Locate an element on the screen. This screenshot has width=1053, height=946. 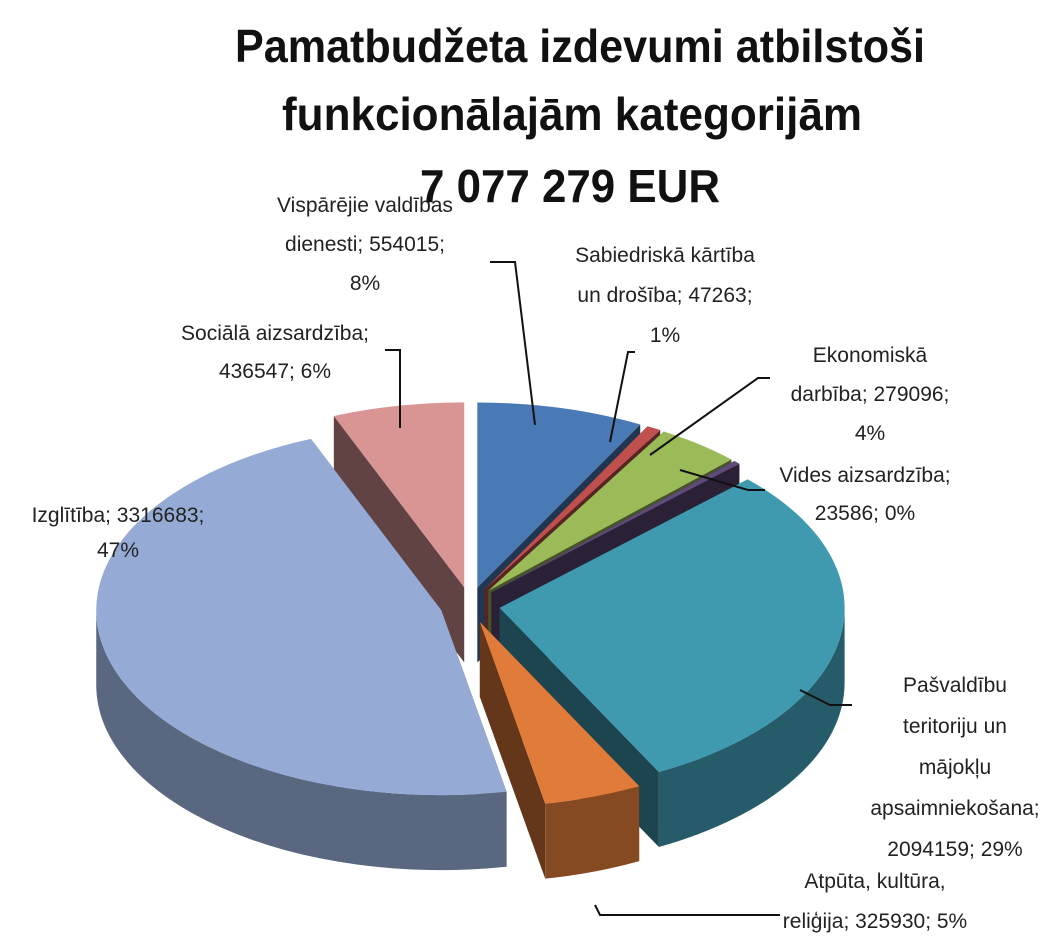
chart-subtitle: 7 077 279 EUR is located at coordinates (570, 186).